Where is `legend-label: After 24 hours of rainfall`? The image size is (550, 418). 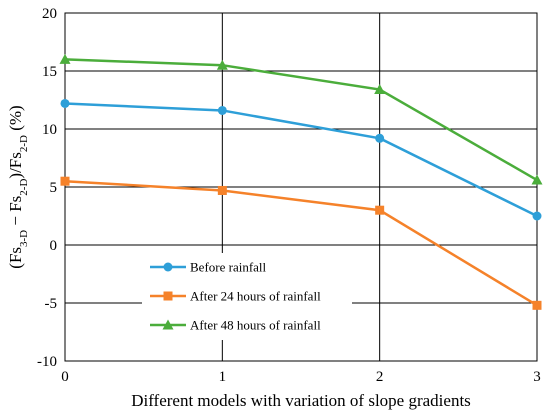 legend-label: After 24 hours of rainfall is located at coordinates (255, 296).